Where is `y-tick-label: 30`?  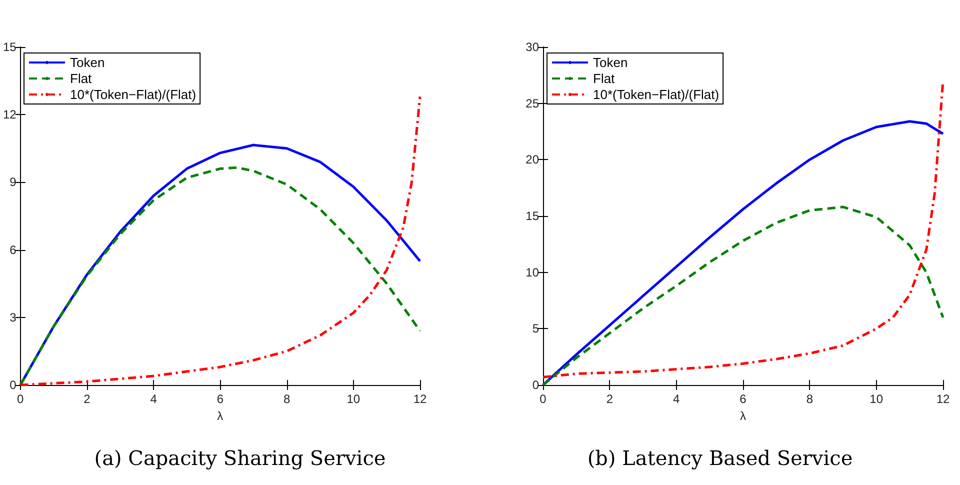 y-tick-label: 30 is located at coordinates (533, 47).